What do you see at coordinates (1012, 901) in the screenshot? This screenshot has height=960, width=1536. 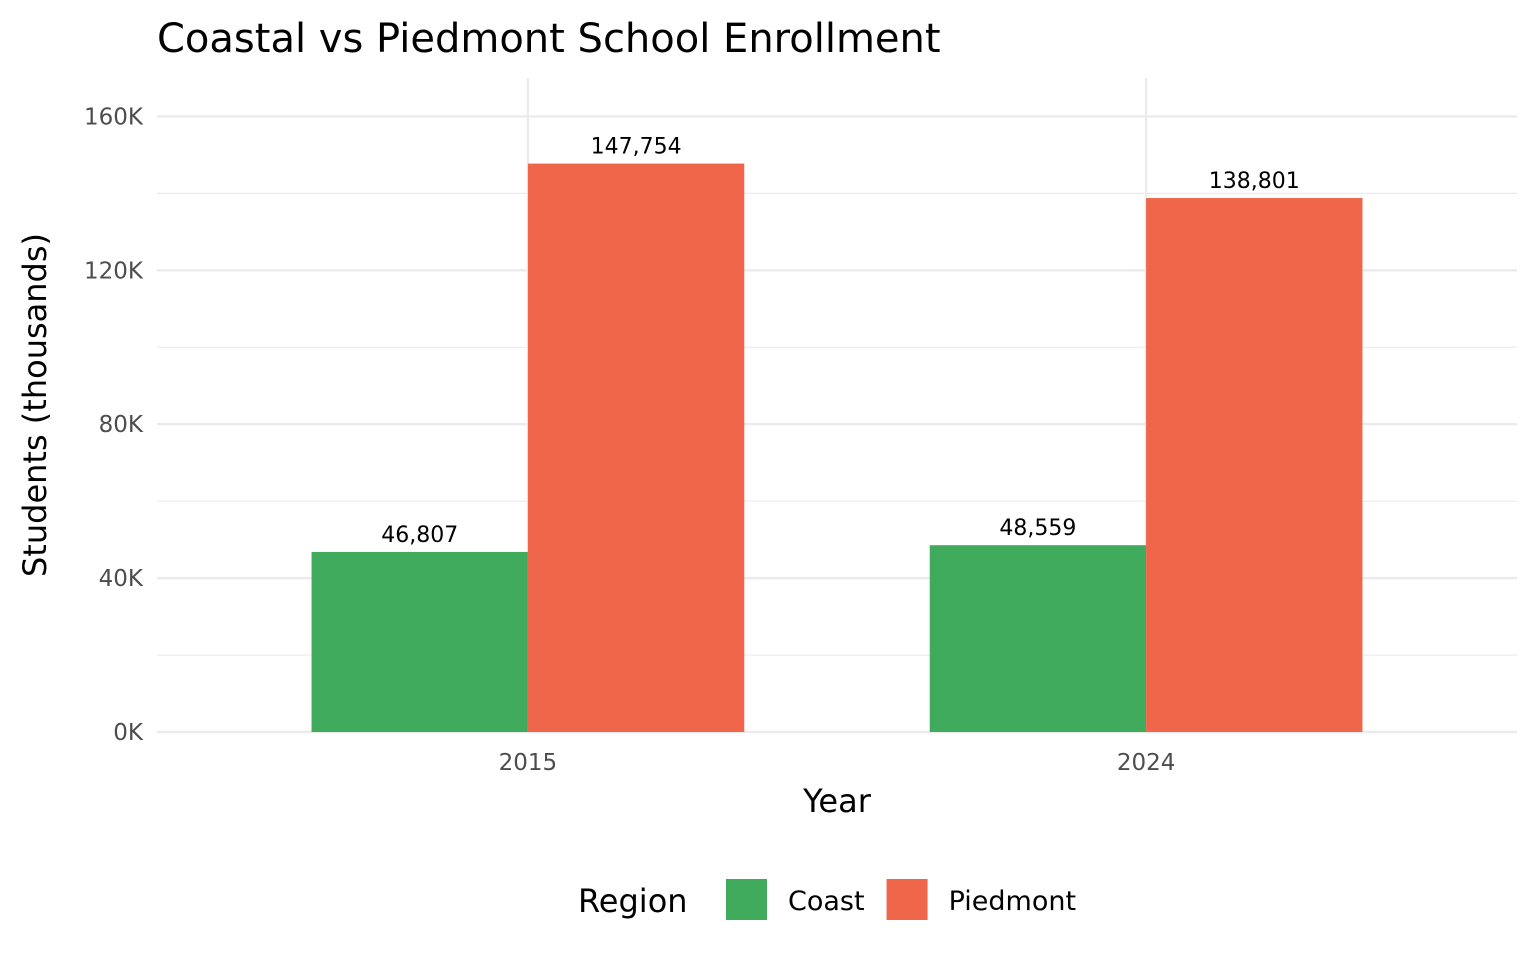 I see `legend-label-piedmont: Piedmont` at bounding box center [1012, 901].